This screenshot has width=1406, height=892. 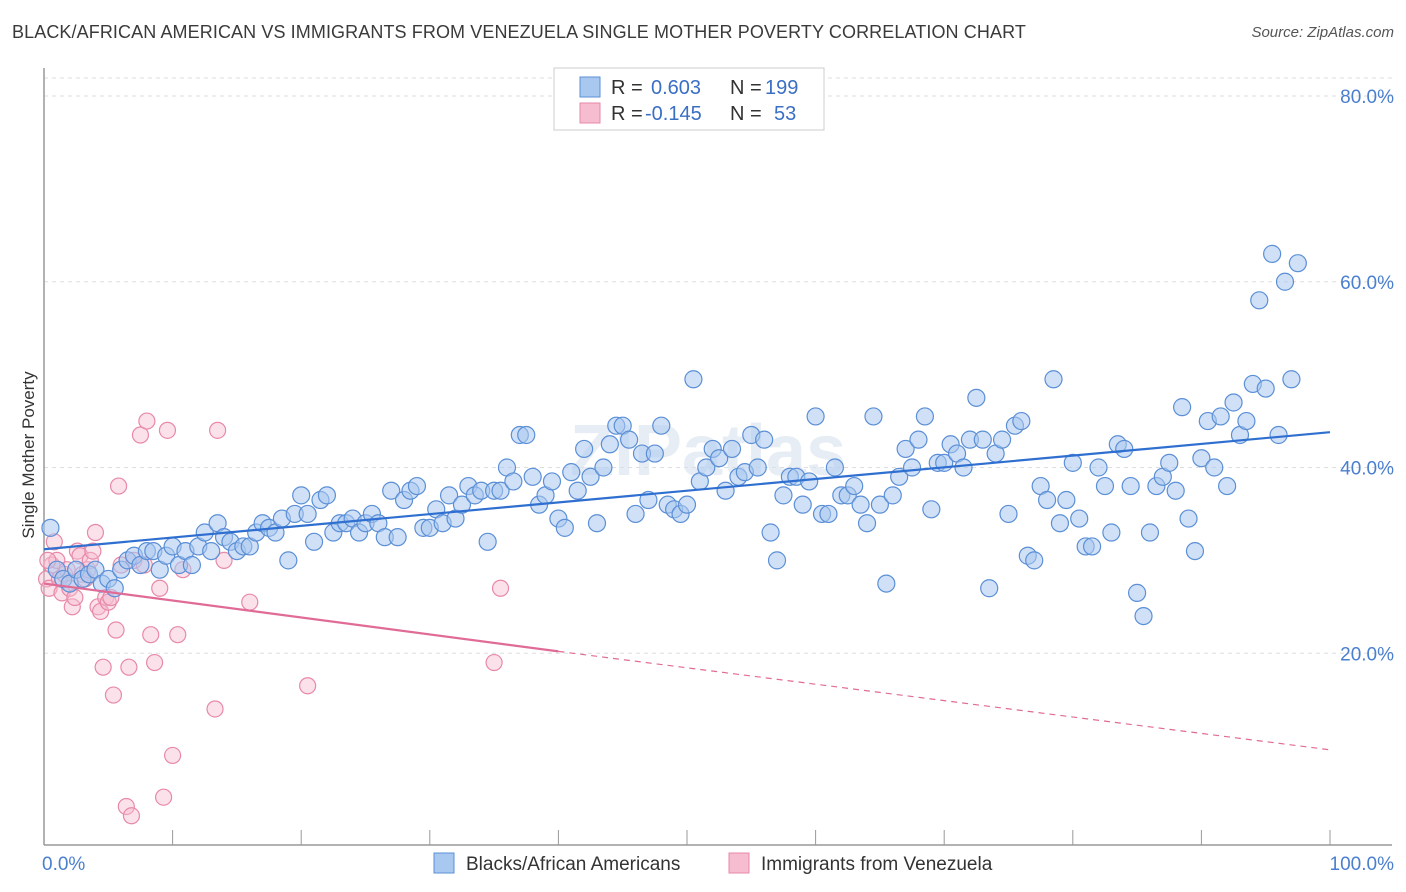 I want to click on x-tick-marks, so click(x=751, y=837).